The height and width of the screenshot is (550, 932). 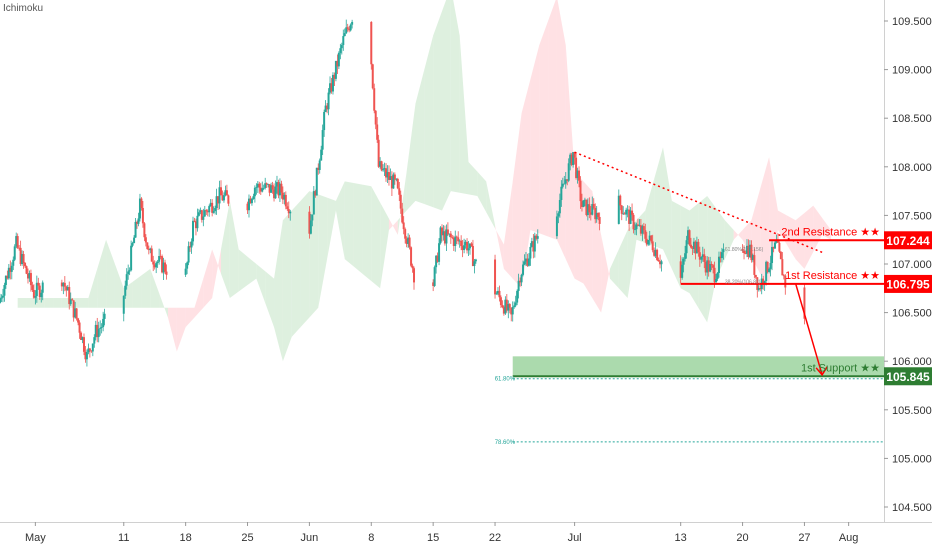 I want to click on x-tick-label: 20, so click(x=742, y=538).